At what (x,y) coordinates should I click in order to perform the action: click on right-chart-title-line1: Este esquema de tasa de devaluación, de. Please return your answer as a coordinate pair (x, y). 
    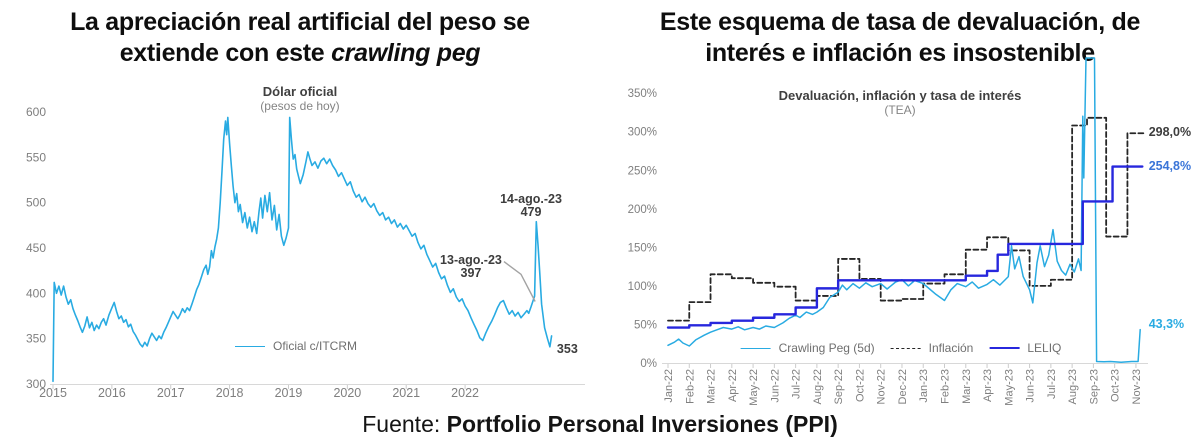
    Looking at the image, I should click on (900, 22).